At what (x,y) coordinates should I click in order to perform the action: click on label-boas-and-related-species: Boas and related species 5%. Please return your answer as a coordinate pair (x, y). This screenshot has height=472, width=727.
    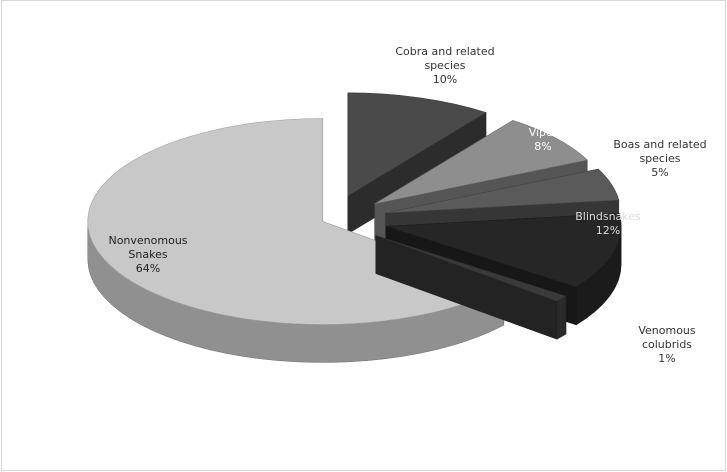
    Looking at the image, I should click on (659, 158).